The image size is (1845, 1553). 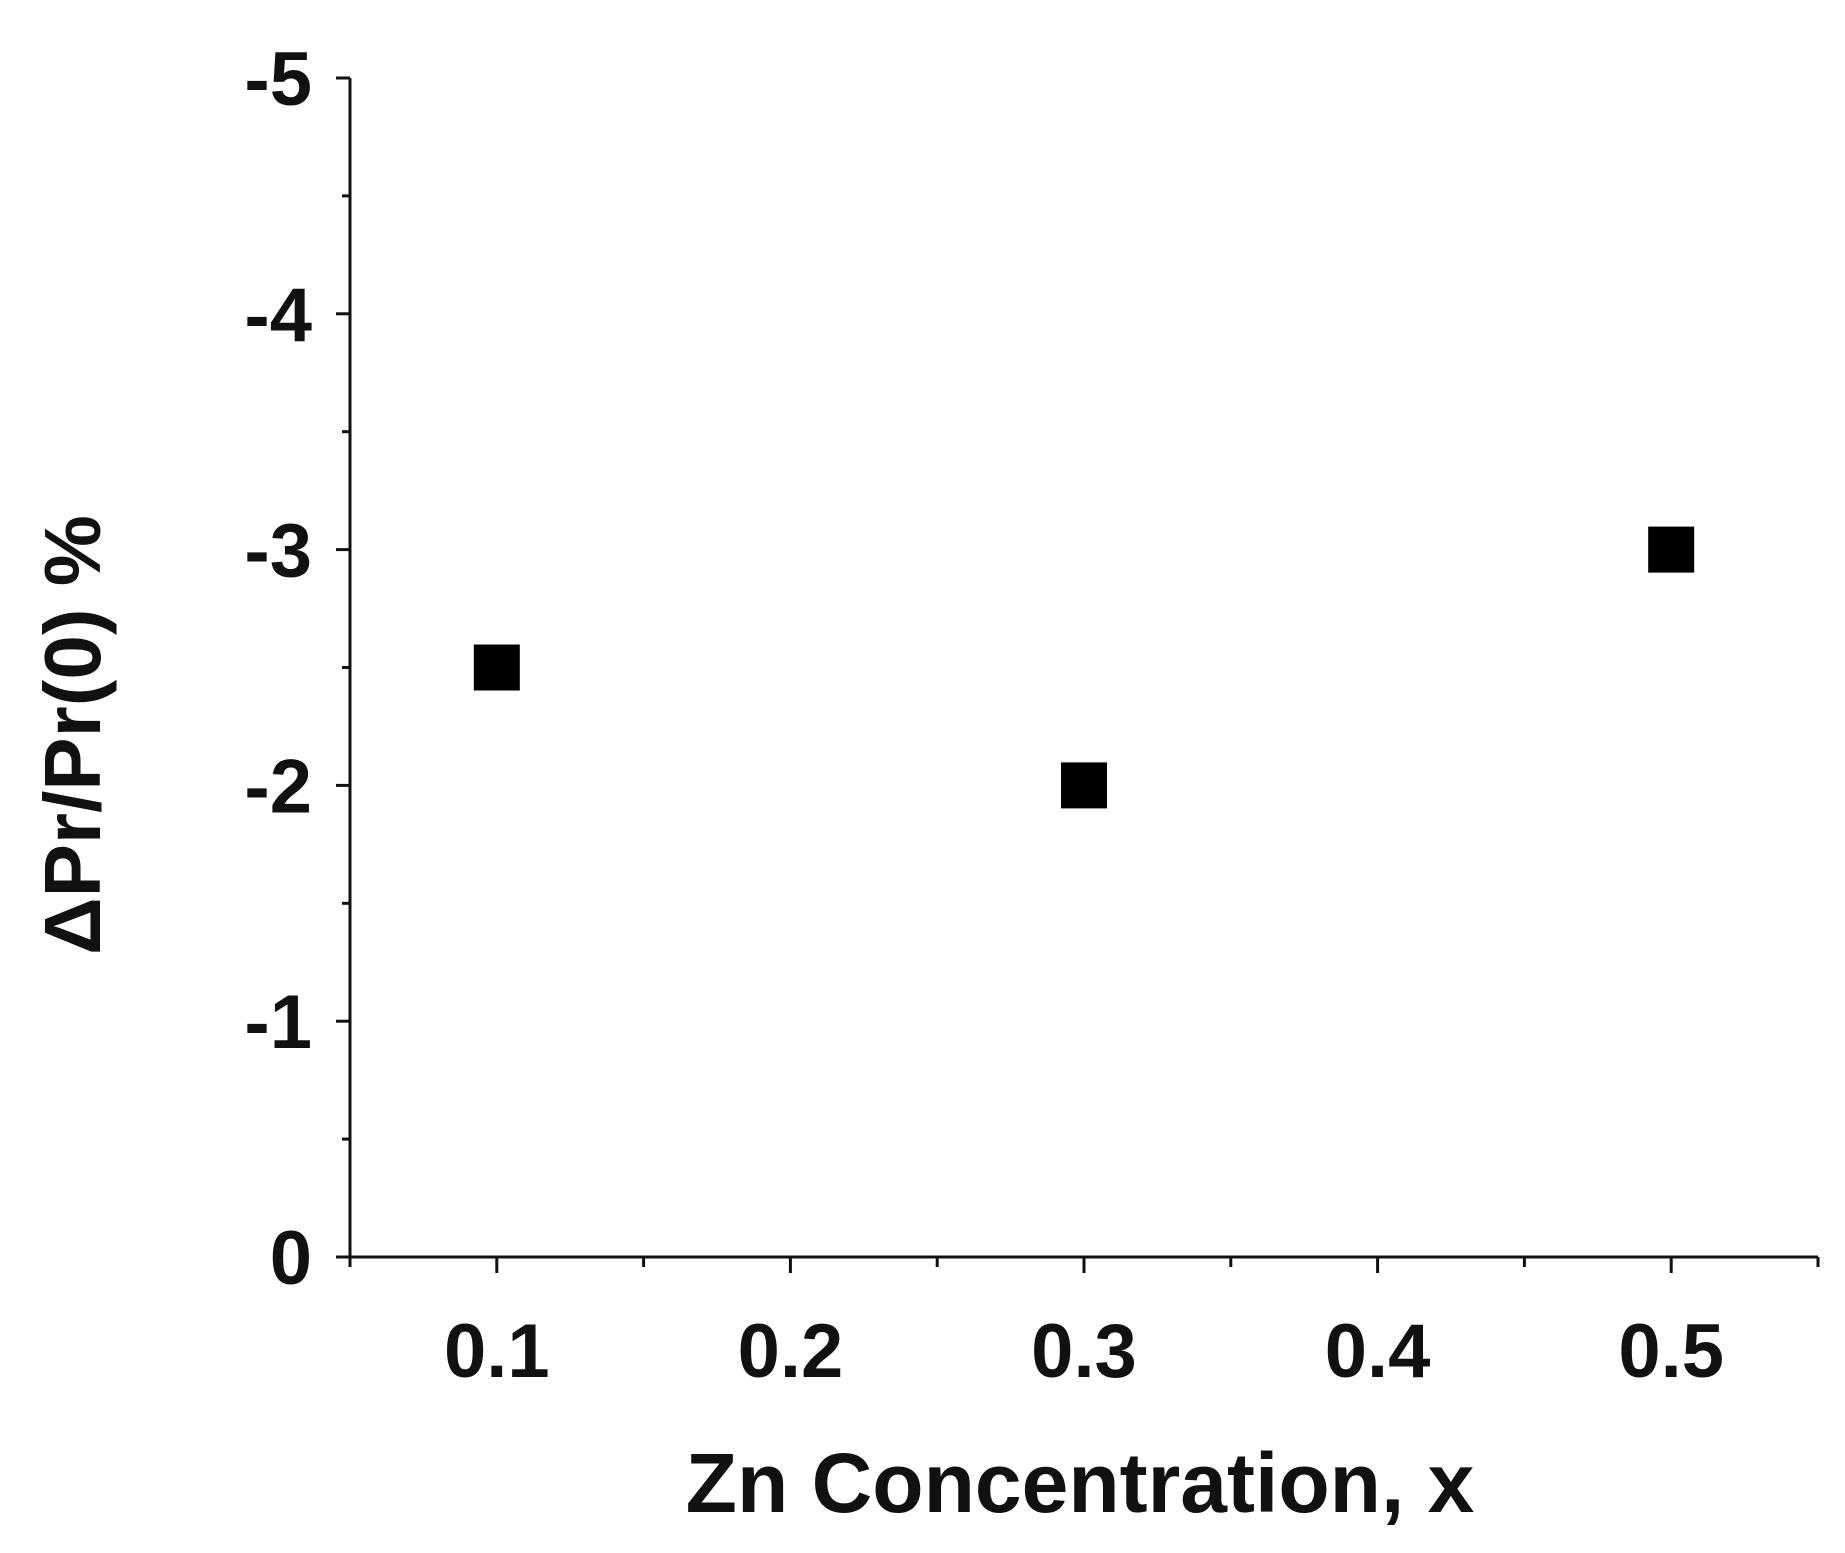 I want to click on x-tick-label: 0.3, so click(x=1084, y=1351).